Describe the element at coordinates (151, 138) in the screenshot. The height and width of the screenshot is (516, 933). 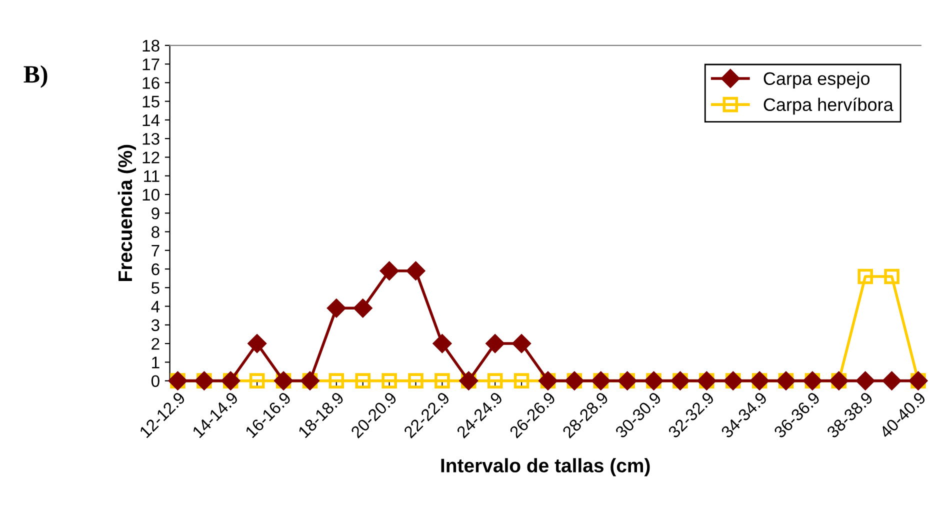
I see `y-tick-label: 13` at that location.